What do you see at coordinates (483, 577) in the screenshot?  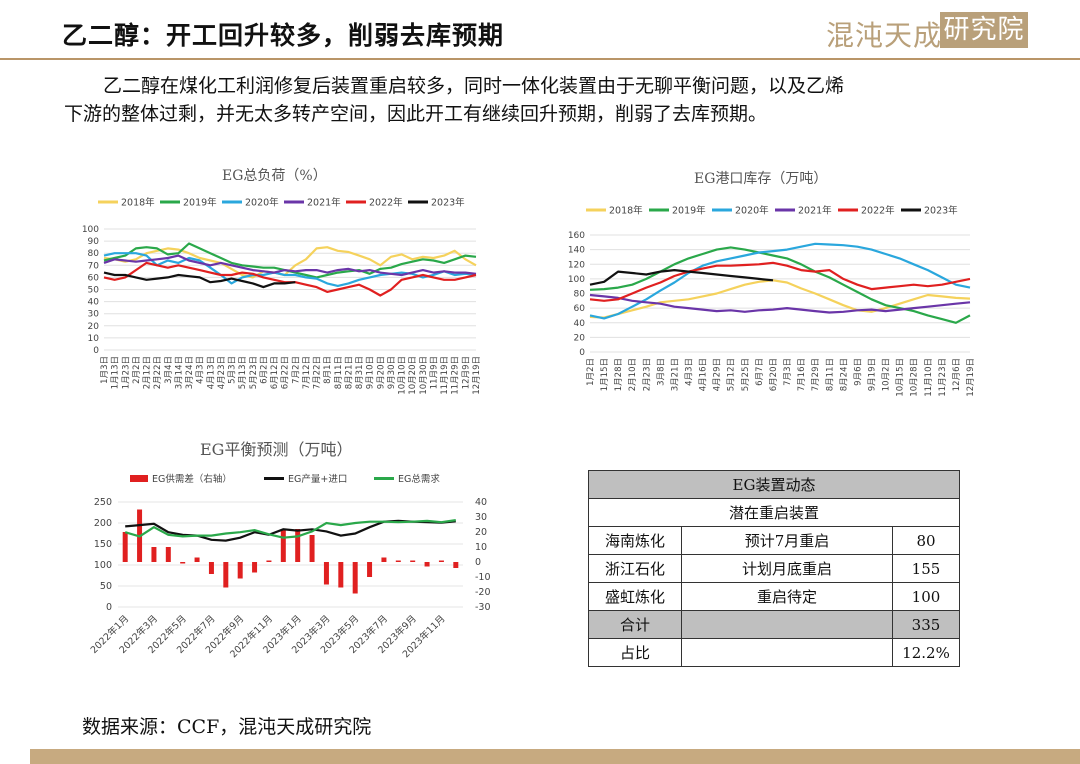 I see `y2-tick-label: -10` at bounding box center [483, 577].